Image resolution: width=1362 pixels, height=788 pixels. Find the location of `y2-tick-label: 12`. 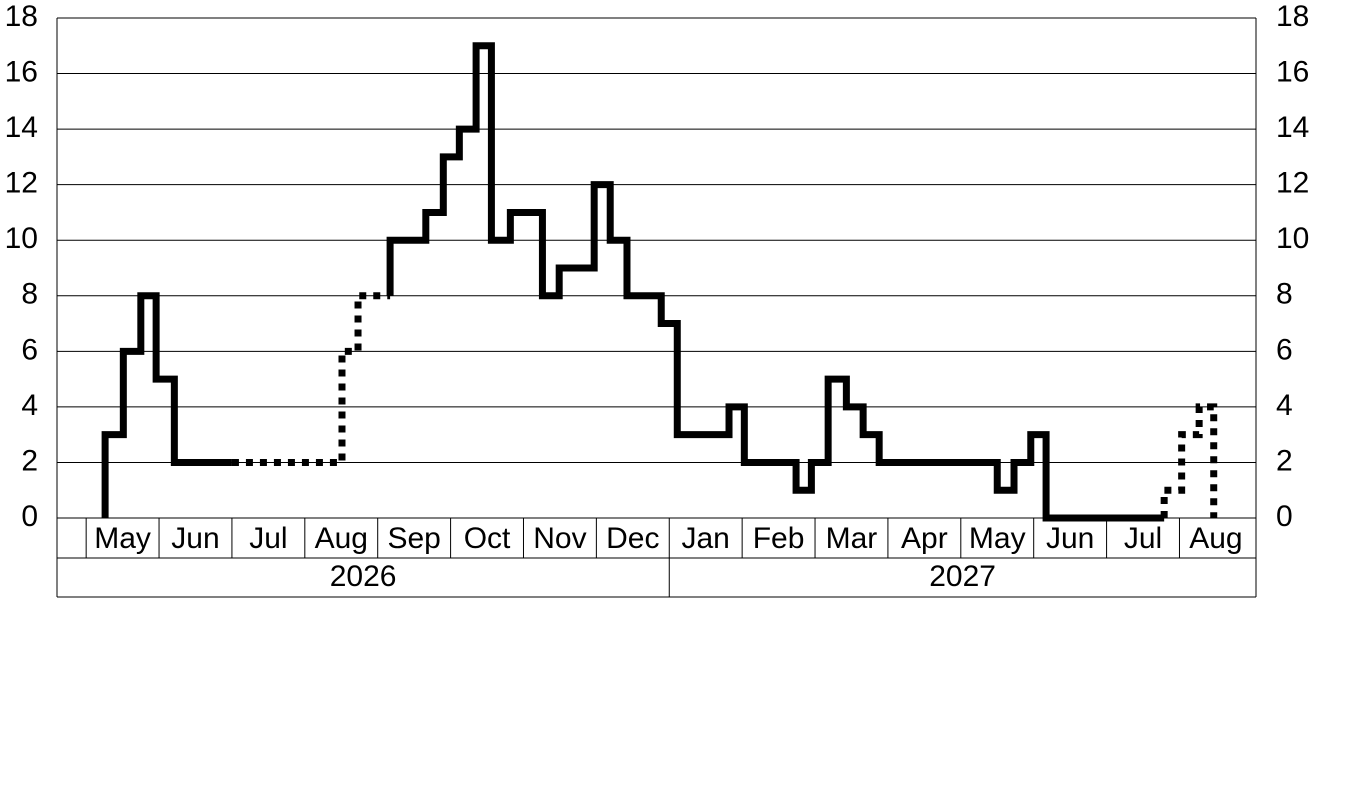

y2-tick-label: 12 is located at coordinates (1292, 183).